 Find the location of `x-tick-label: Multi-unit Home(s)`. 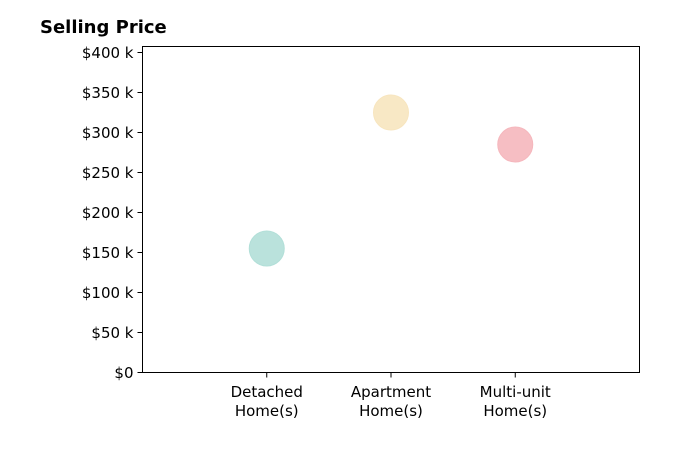

x-tick-label: Multi-unit Home(s) is located at coordinates (515, 401).